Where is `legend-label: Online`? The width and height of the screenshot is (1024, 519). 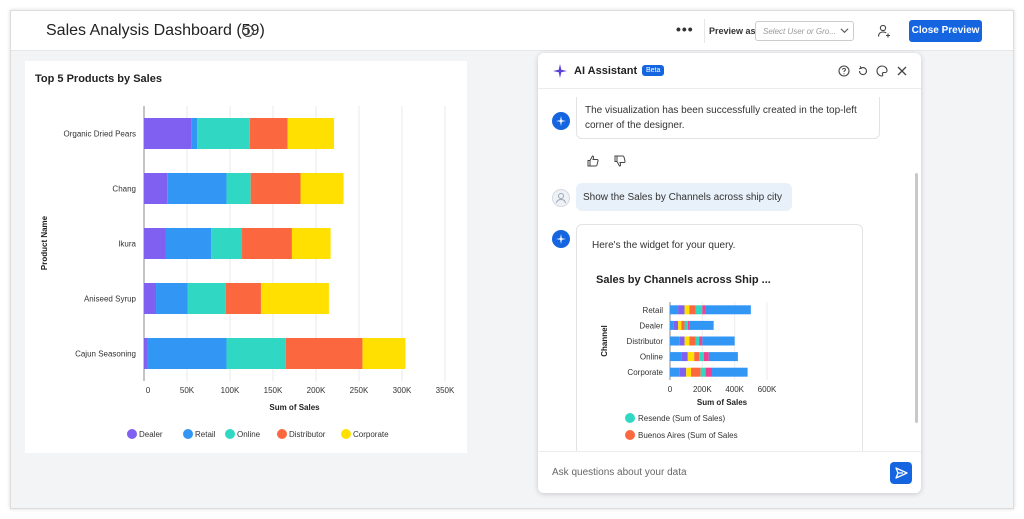
legend-label: Online is located at coordinates (249, 434).